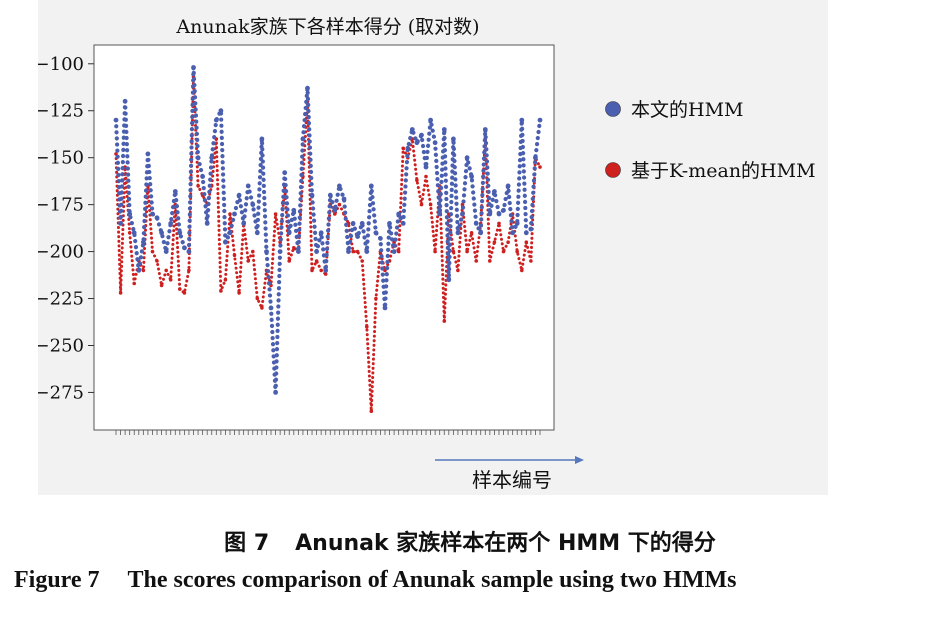 Image resolution: width=936 pixels, height=620 pixels. I want to click on y-tick-label: −250, so click(61, 345).